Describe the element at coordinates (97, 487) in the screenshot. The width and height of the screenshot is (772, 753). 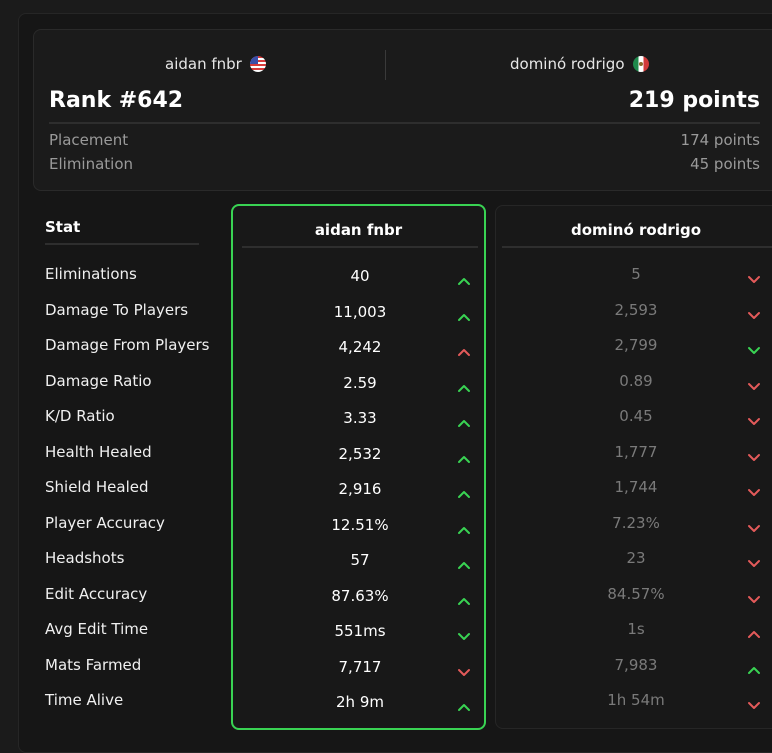
I see `stat-label: Shield Healed` at that location.